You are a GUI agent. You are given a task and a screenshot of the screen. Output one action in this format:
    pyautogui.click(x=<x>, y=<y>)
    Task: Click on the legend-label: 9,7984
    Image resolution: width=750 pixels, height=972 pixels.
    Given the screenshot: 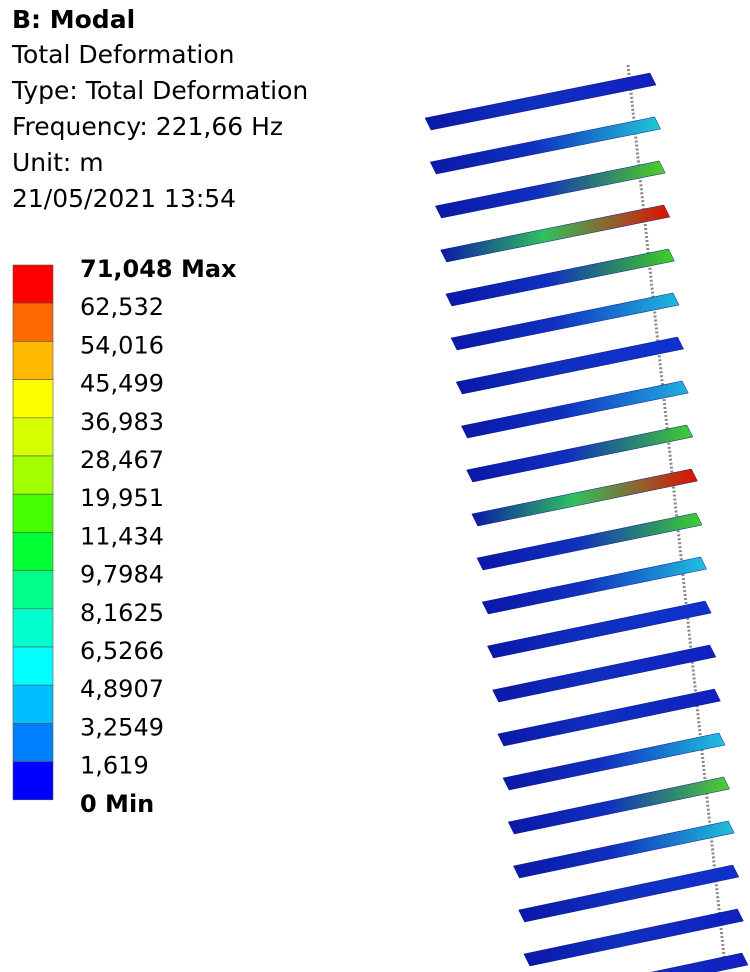 What is the action you would take?
    pyautogui.click(x=122, y=575)
    